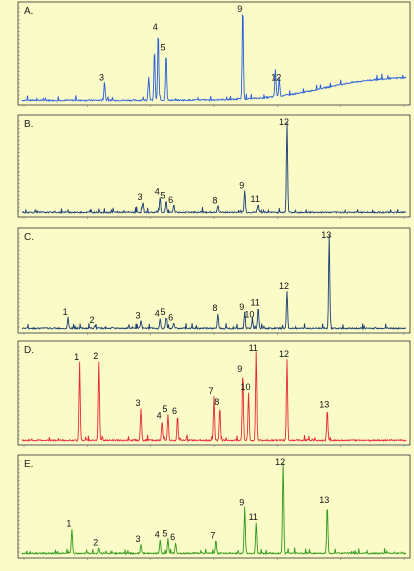 This screenshot has width=414, height=571. I want to click on panel-label: D., so click(29, 350).